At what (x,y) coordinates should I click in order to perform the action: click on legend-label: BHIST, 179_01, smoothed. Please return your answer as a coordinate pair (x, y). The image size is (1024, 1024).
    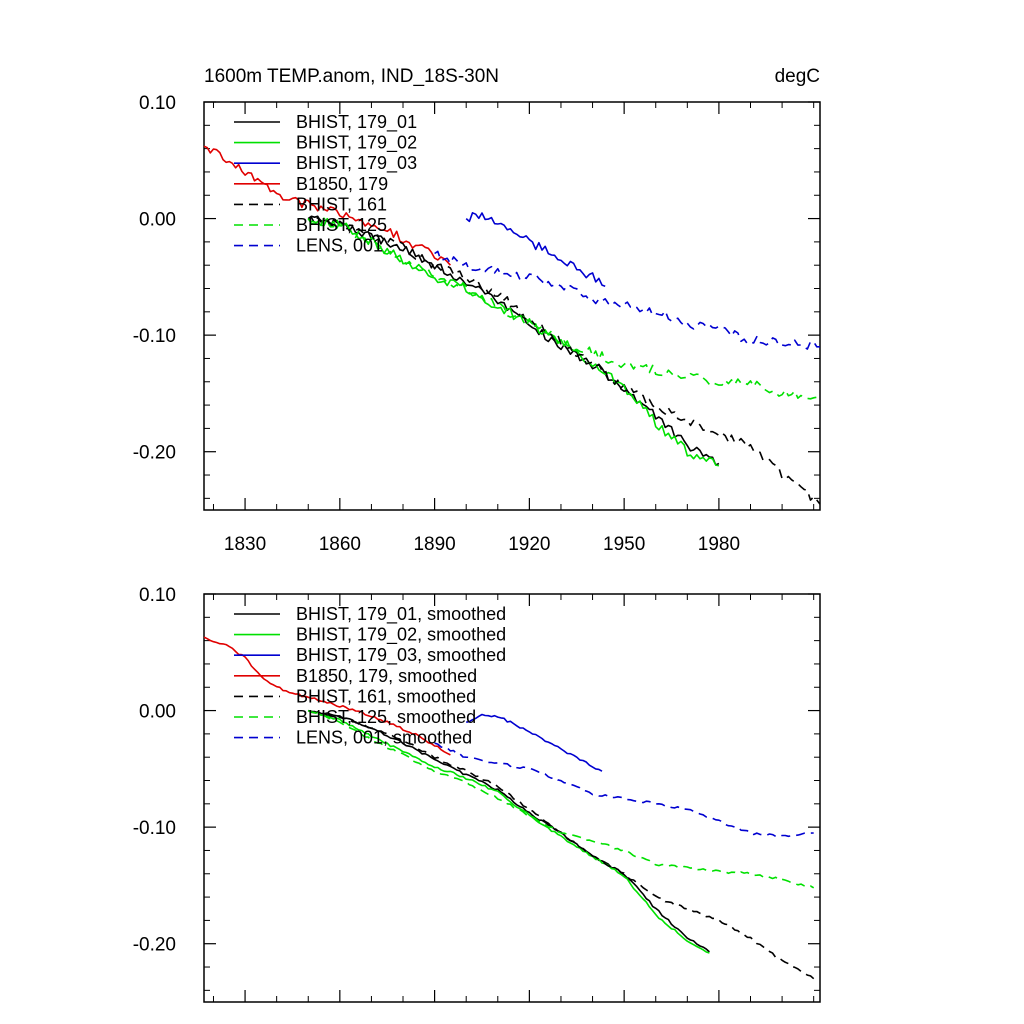
    Looking at the image, I should click on (401, 614).